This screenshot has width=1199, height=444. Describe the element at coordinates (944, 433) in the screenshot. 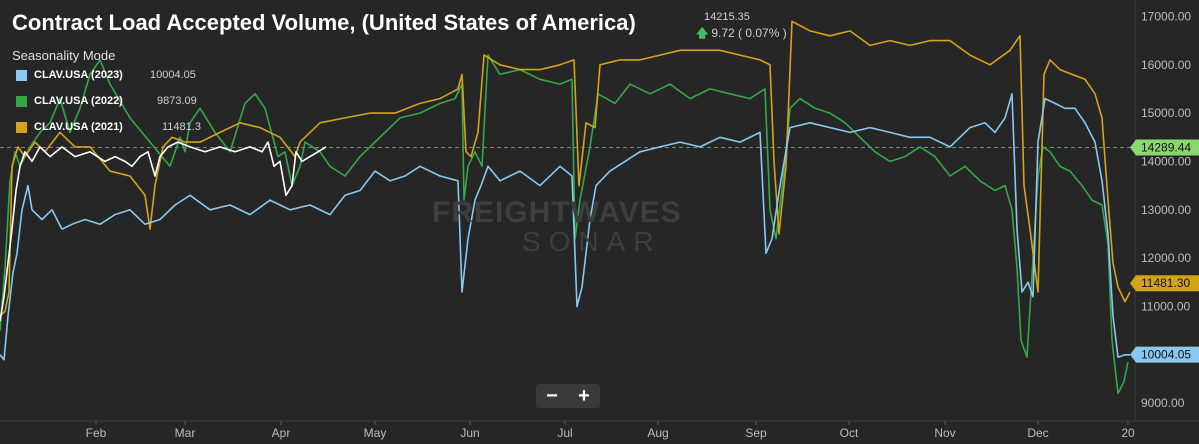

I see `x-tick-label: Nov` at that location.